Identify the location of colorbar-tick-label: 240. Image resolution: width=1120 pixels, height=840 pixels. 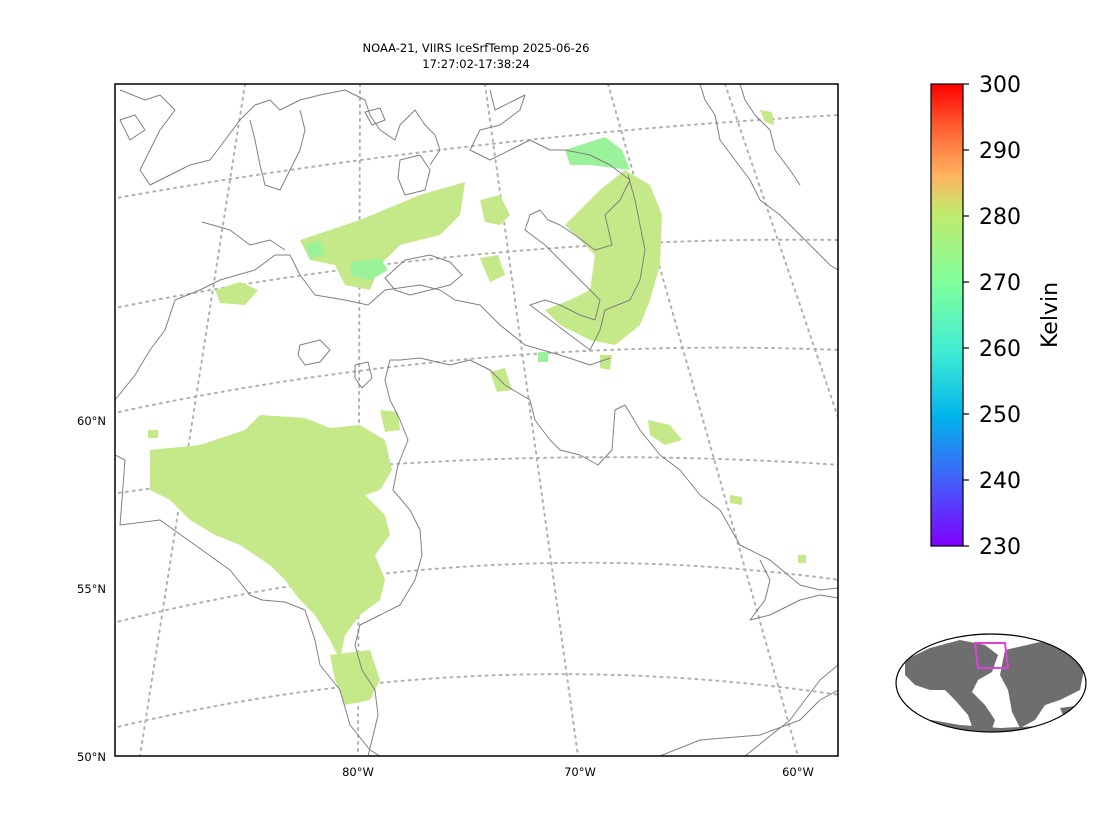
(1000, 481).